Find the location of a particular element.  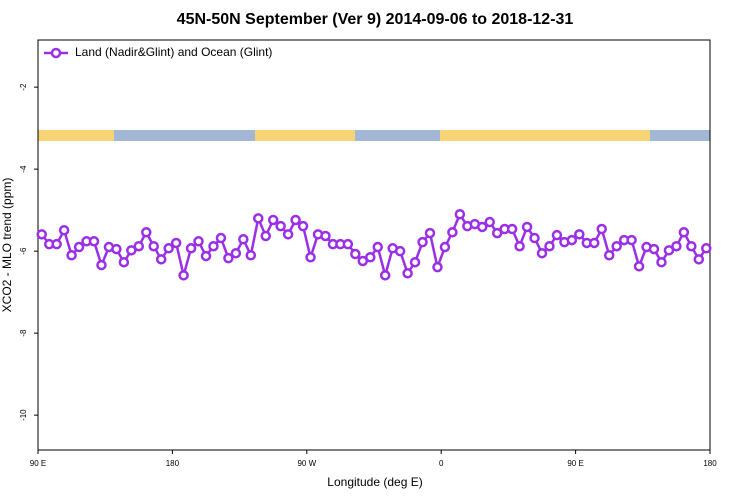

legend-label: Land (Nadir&Glint) and Ocean (Glint) is located at coordinates (173, 52).